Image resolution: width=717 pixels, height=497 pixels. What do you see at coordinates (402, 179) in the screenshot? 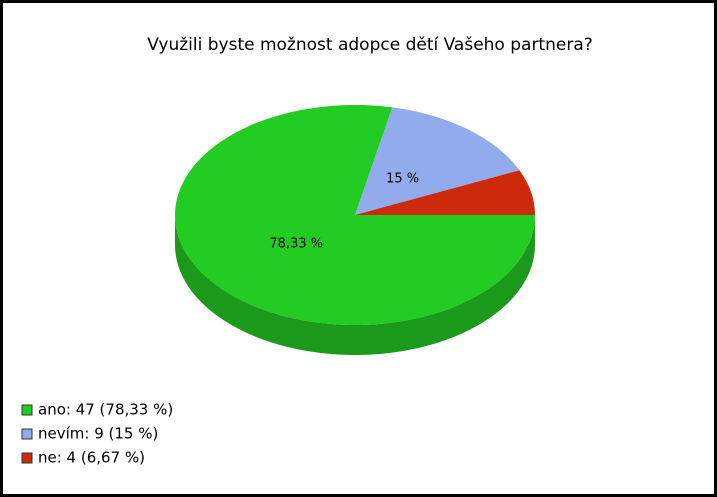
I see `value-label: 15 %` at bounding box center [402, 179].